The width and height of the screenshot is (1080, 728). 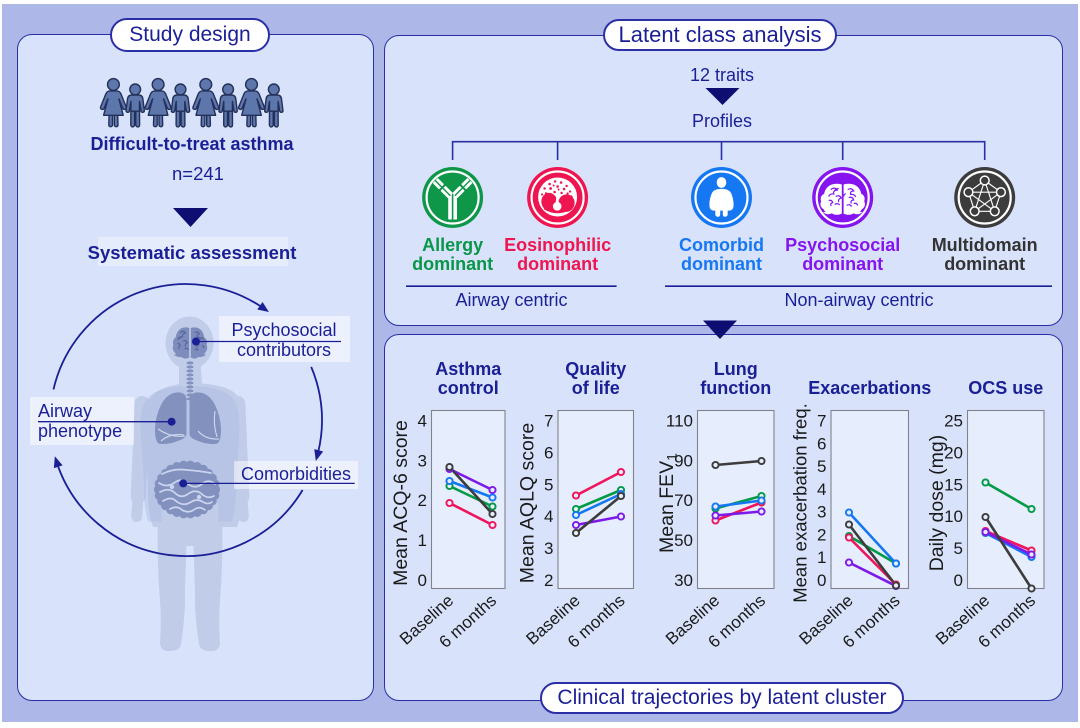 I want to click on svg-text: 10, so click(x=953, y=516).